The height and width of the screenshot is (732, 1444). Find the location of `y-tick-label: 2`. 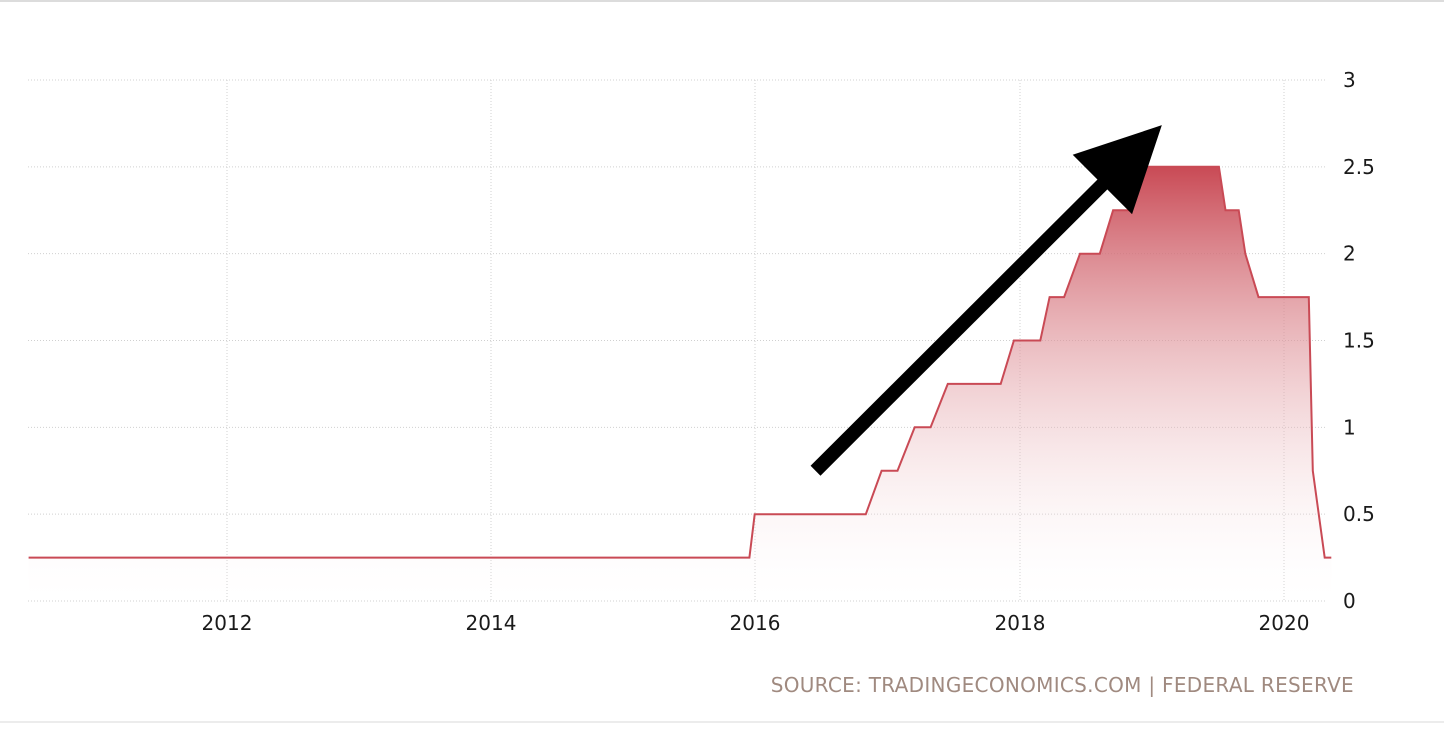

y-tick-label: 2 is located at coordinates (1349, 254).